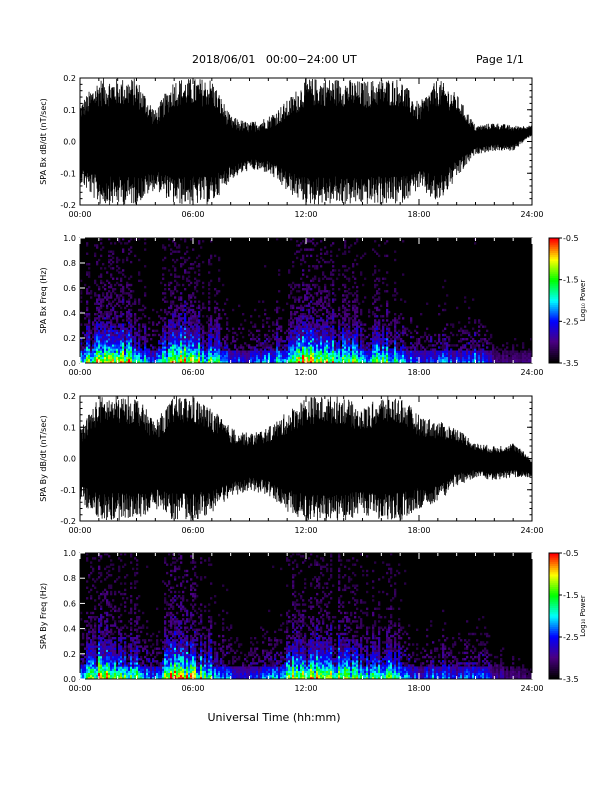 The width and height of the screenshot is (612, 792). Describe the element at coordinates (43, 141) in the screenshot. I see `bx-waveform-ylabel: SPA Bx dB/dt (nT/sec)` at that location.